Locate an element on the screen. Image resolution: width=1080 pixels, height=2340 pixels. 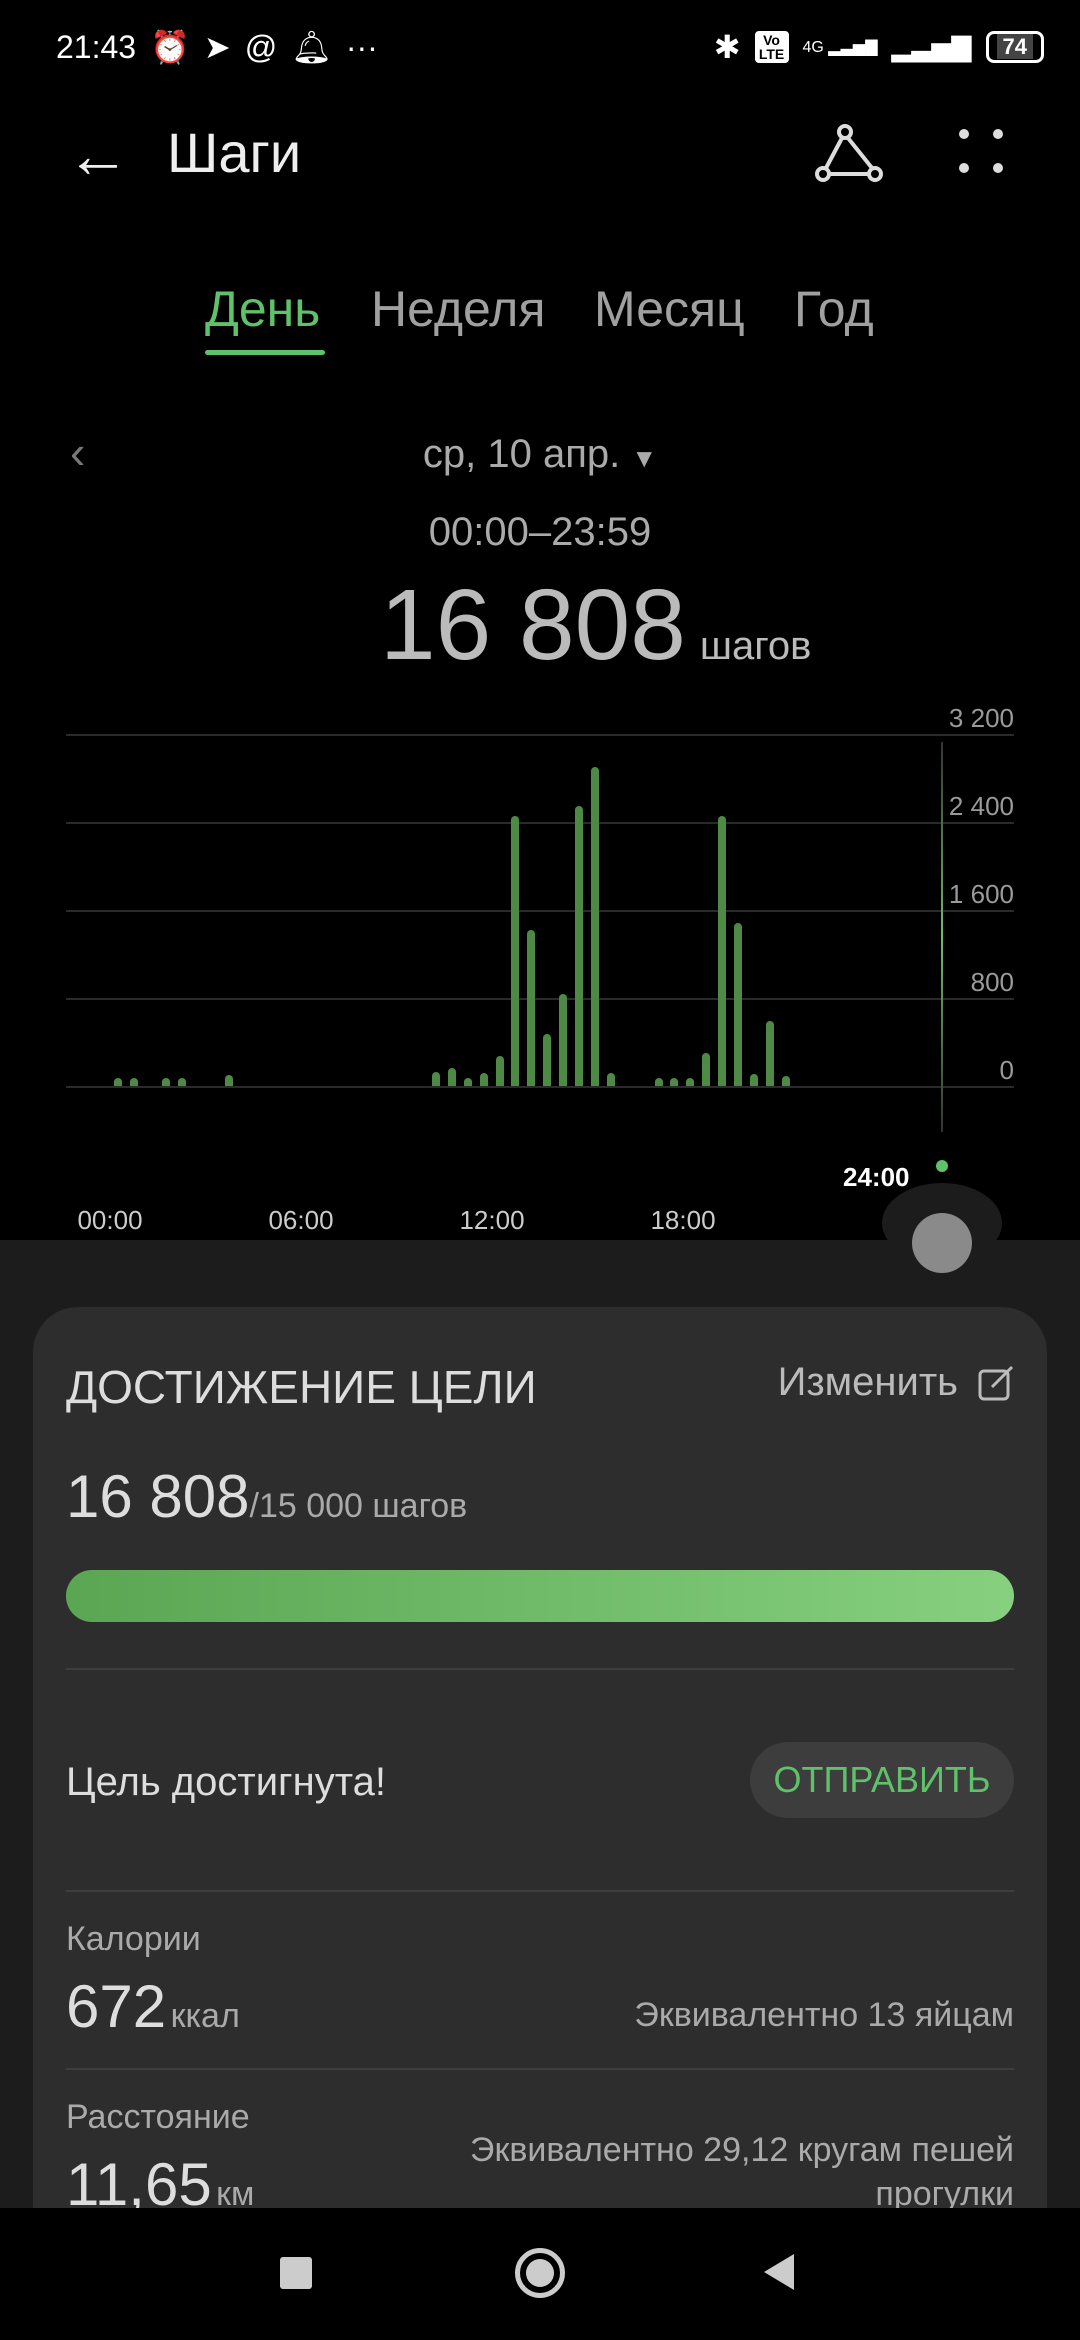
clock: 21:43 is located at coordinates (96, 46).